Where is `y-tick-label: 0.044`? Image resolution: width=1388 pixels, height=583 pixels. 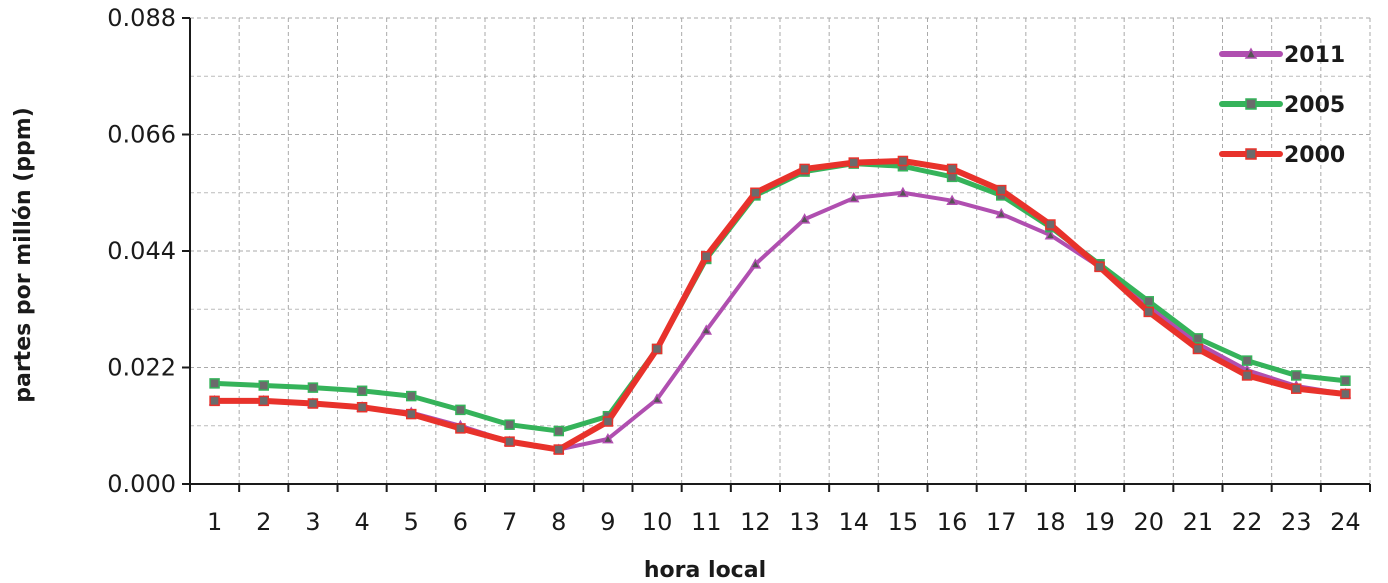
y-tick-label: 0.044 is located at coordinates (141, 251).